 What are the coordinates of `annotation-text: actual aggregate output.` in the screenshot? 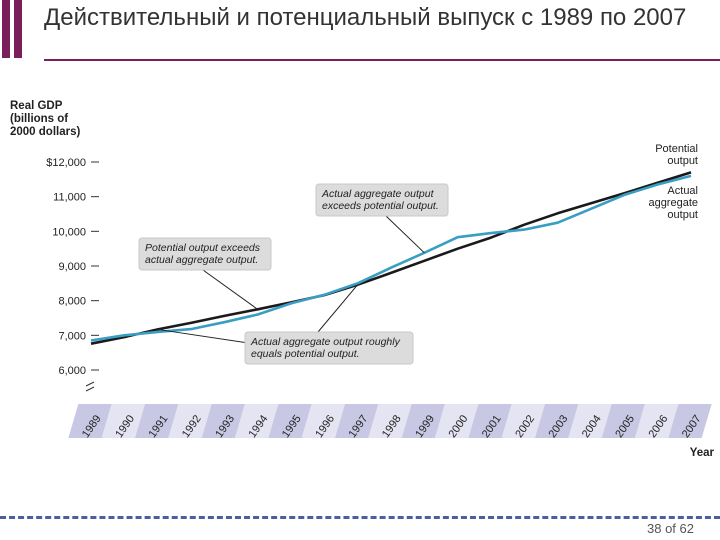 It's located at (201, 260).